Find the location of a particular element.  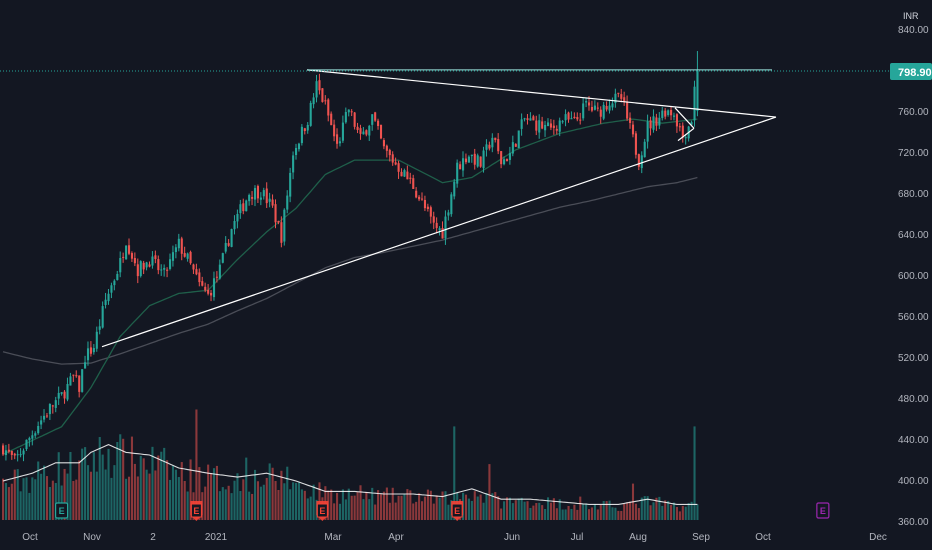

last-price-badge-bg is located at coordinates (911, 71).